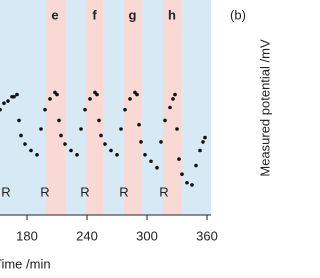 The width and height of the screenshot is (320, 278). Describe the element at coordinates (133, 14) in the screenshot. I see `band-label: g` at that location.